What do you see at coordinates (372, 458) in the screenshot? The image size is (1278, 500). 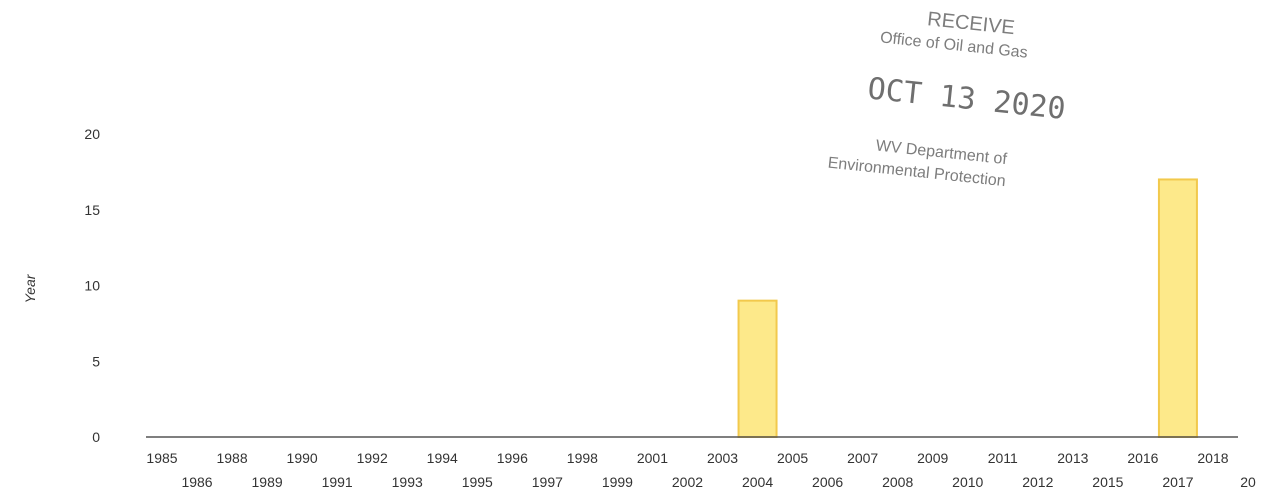 I see `x-tick-label: 1992` at bounding box center [372, 458].